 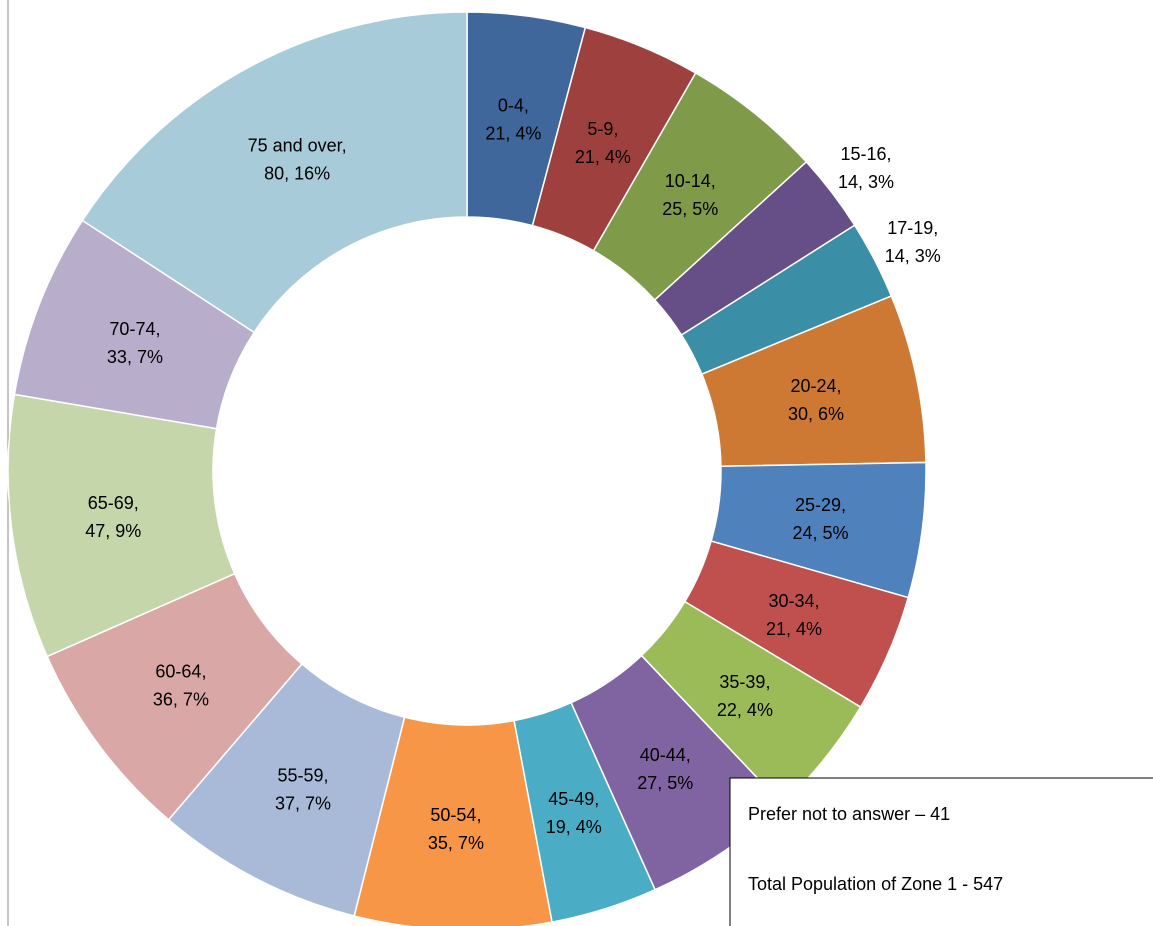 I want to click on note-box, so click(x=941, y=851).